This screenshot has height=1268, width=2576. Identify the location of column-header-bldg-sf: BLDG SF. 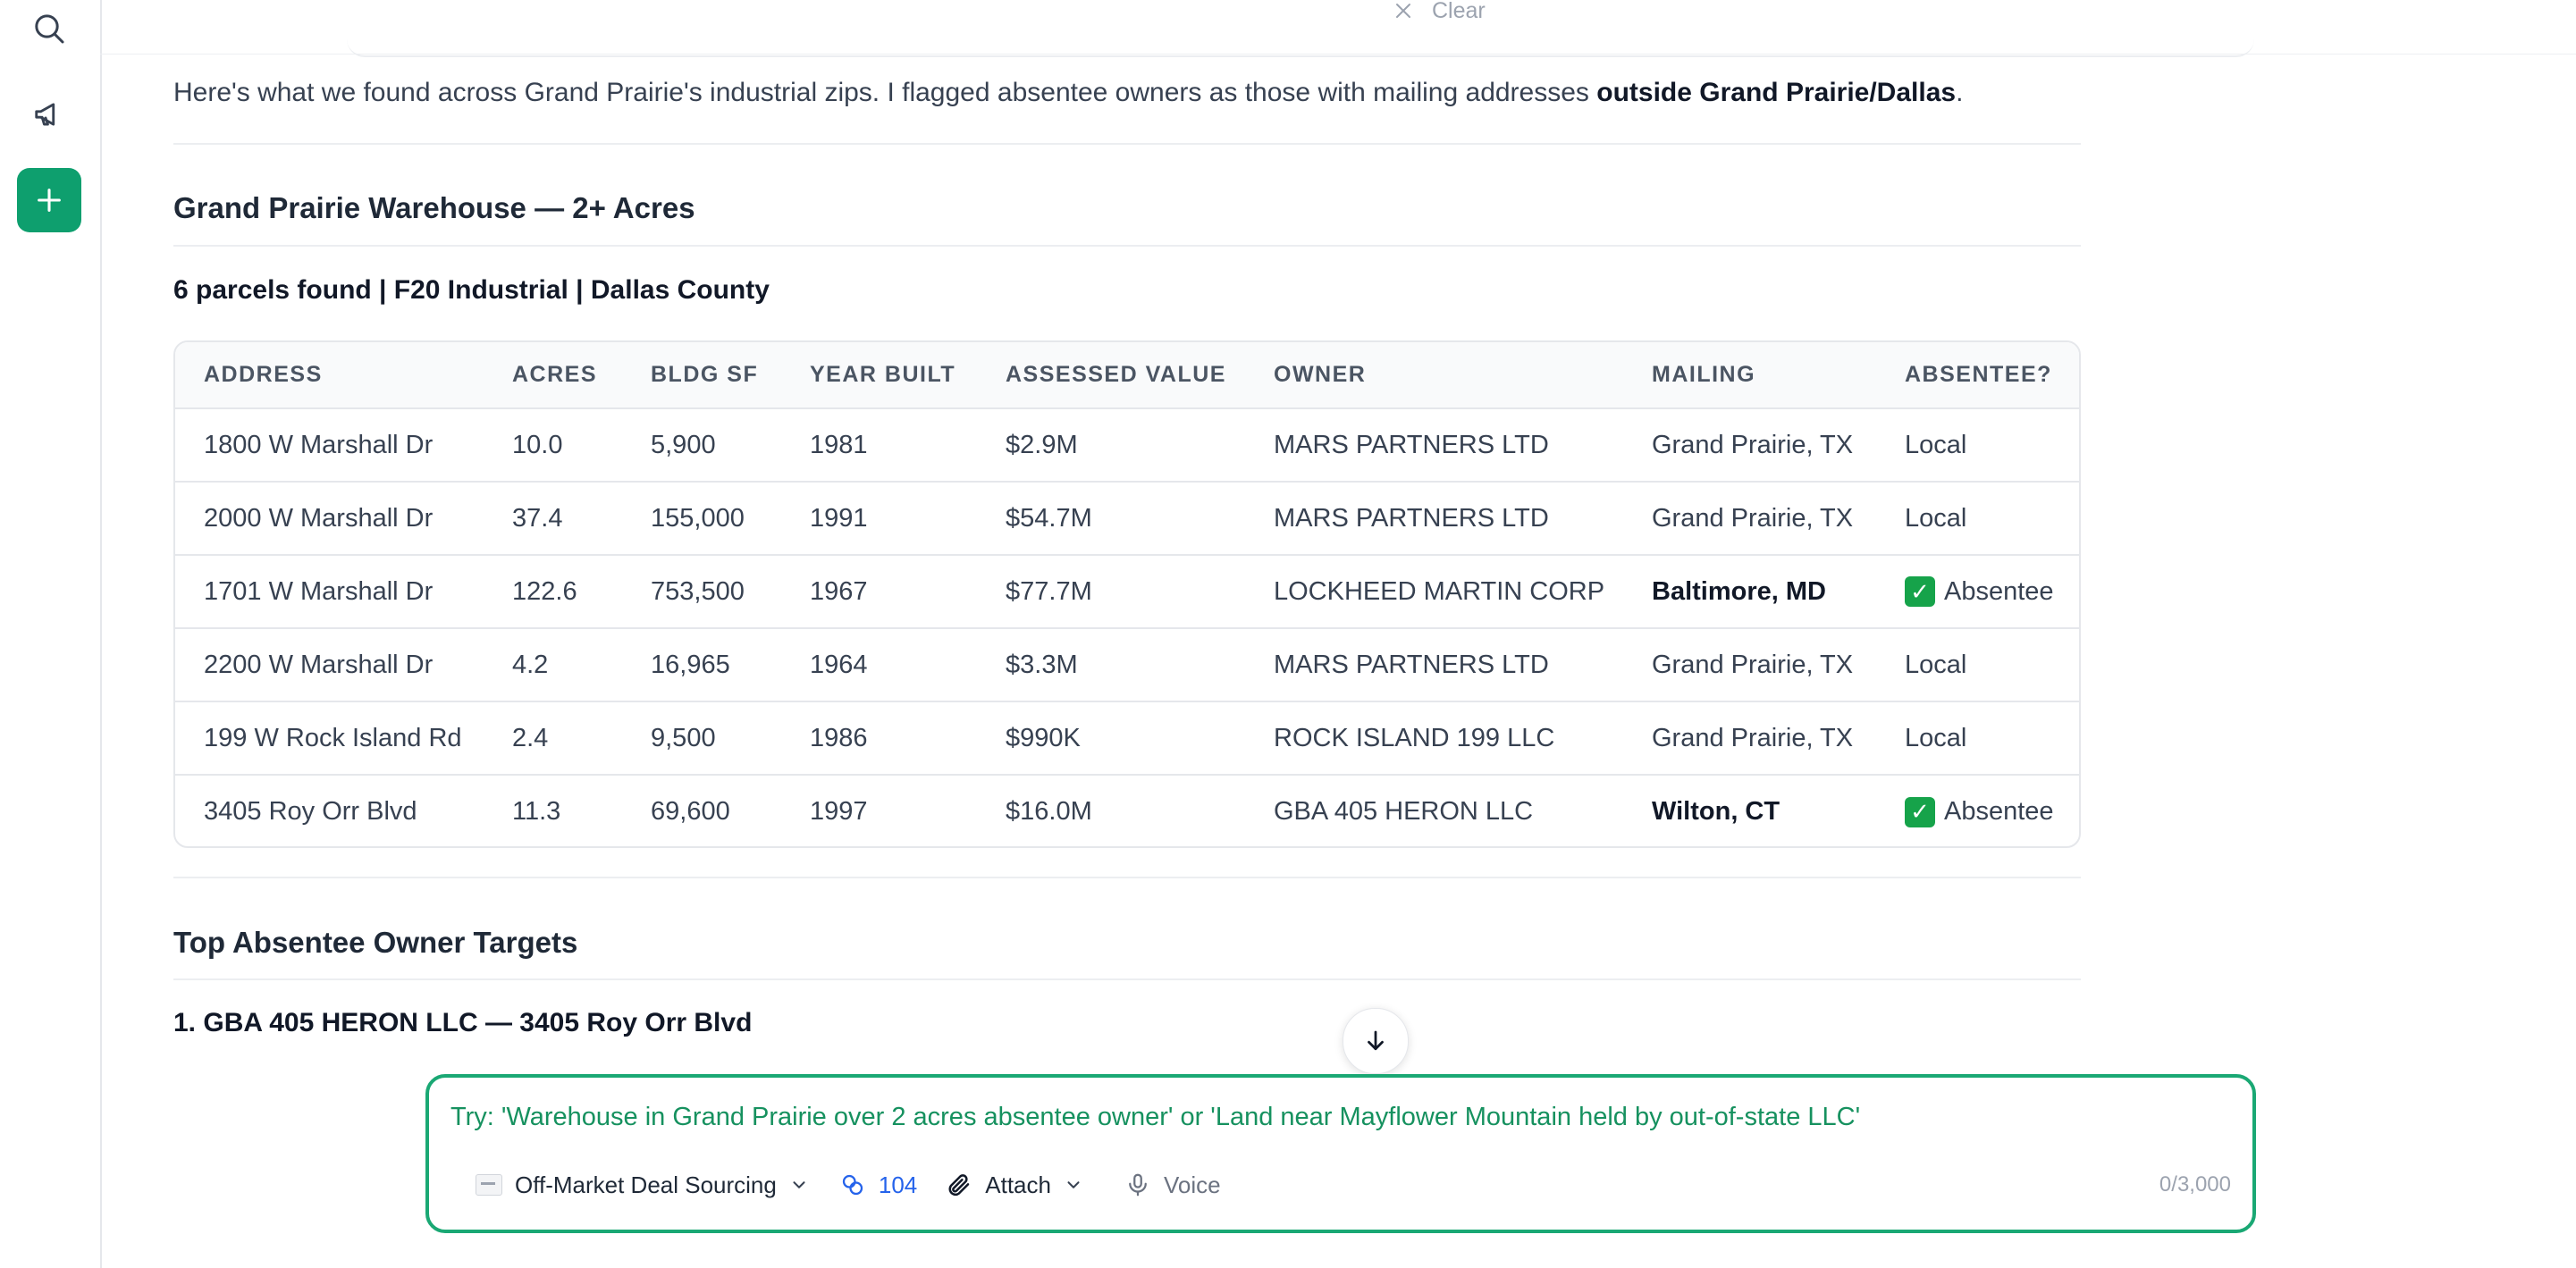
(702, 375).